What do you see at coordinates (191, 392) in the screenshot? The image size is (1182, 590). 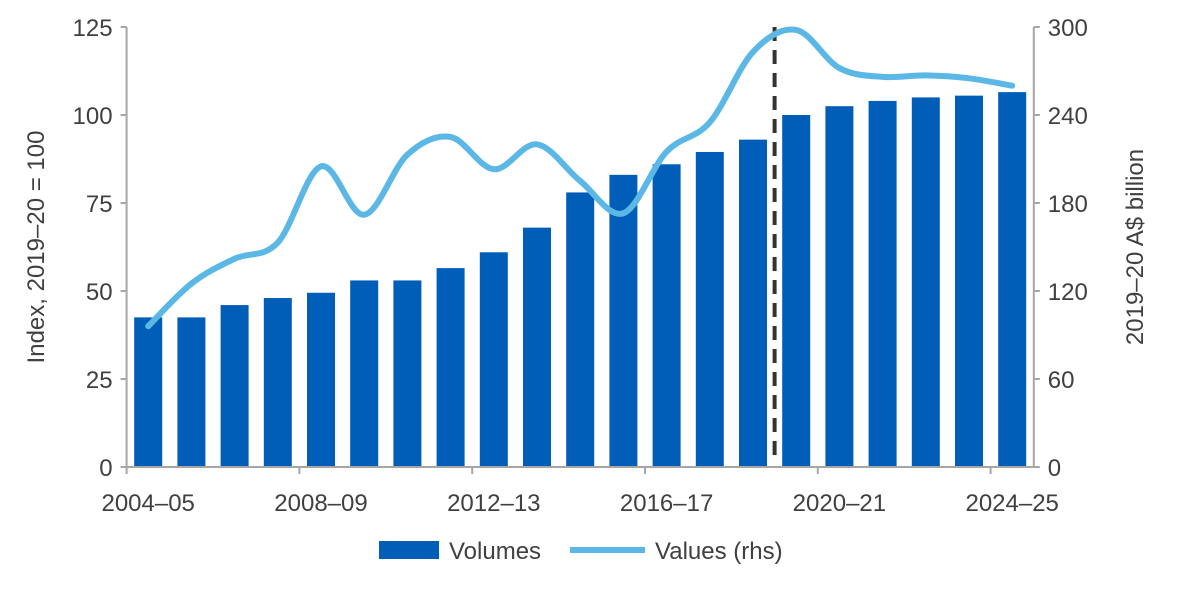 I see `bar-2005–06` at bounding box center [191, 392].